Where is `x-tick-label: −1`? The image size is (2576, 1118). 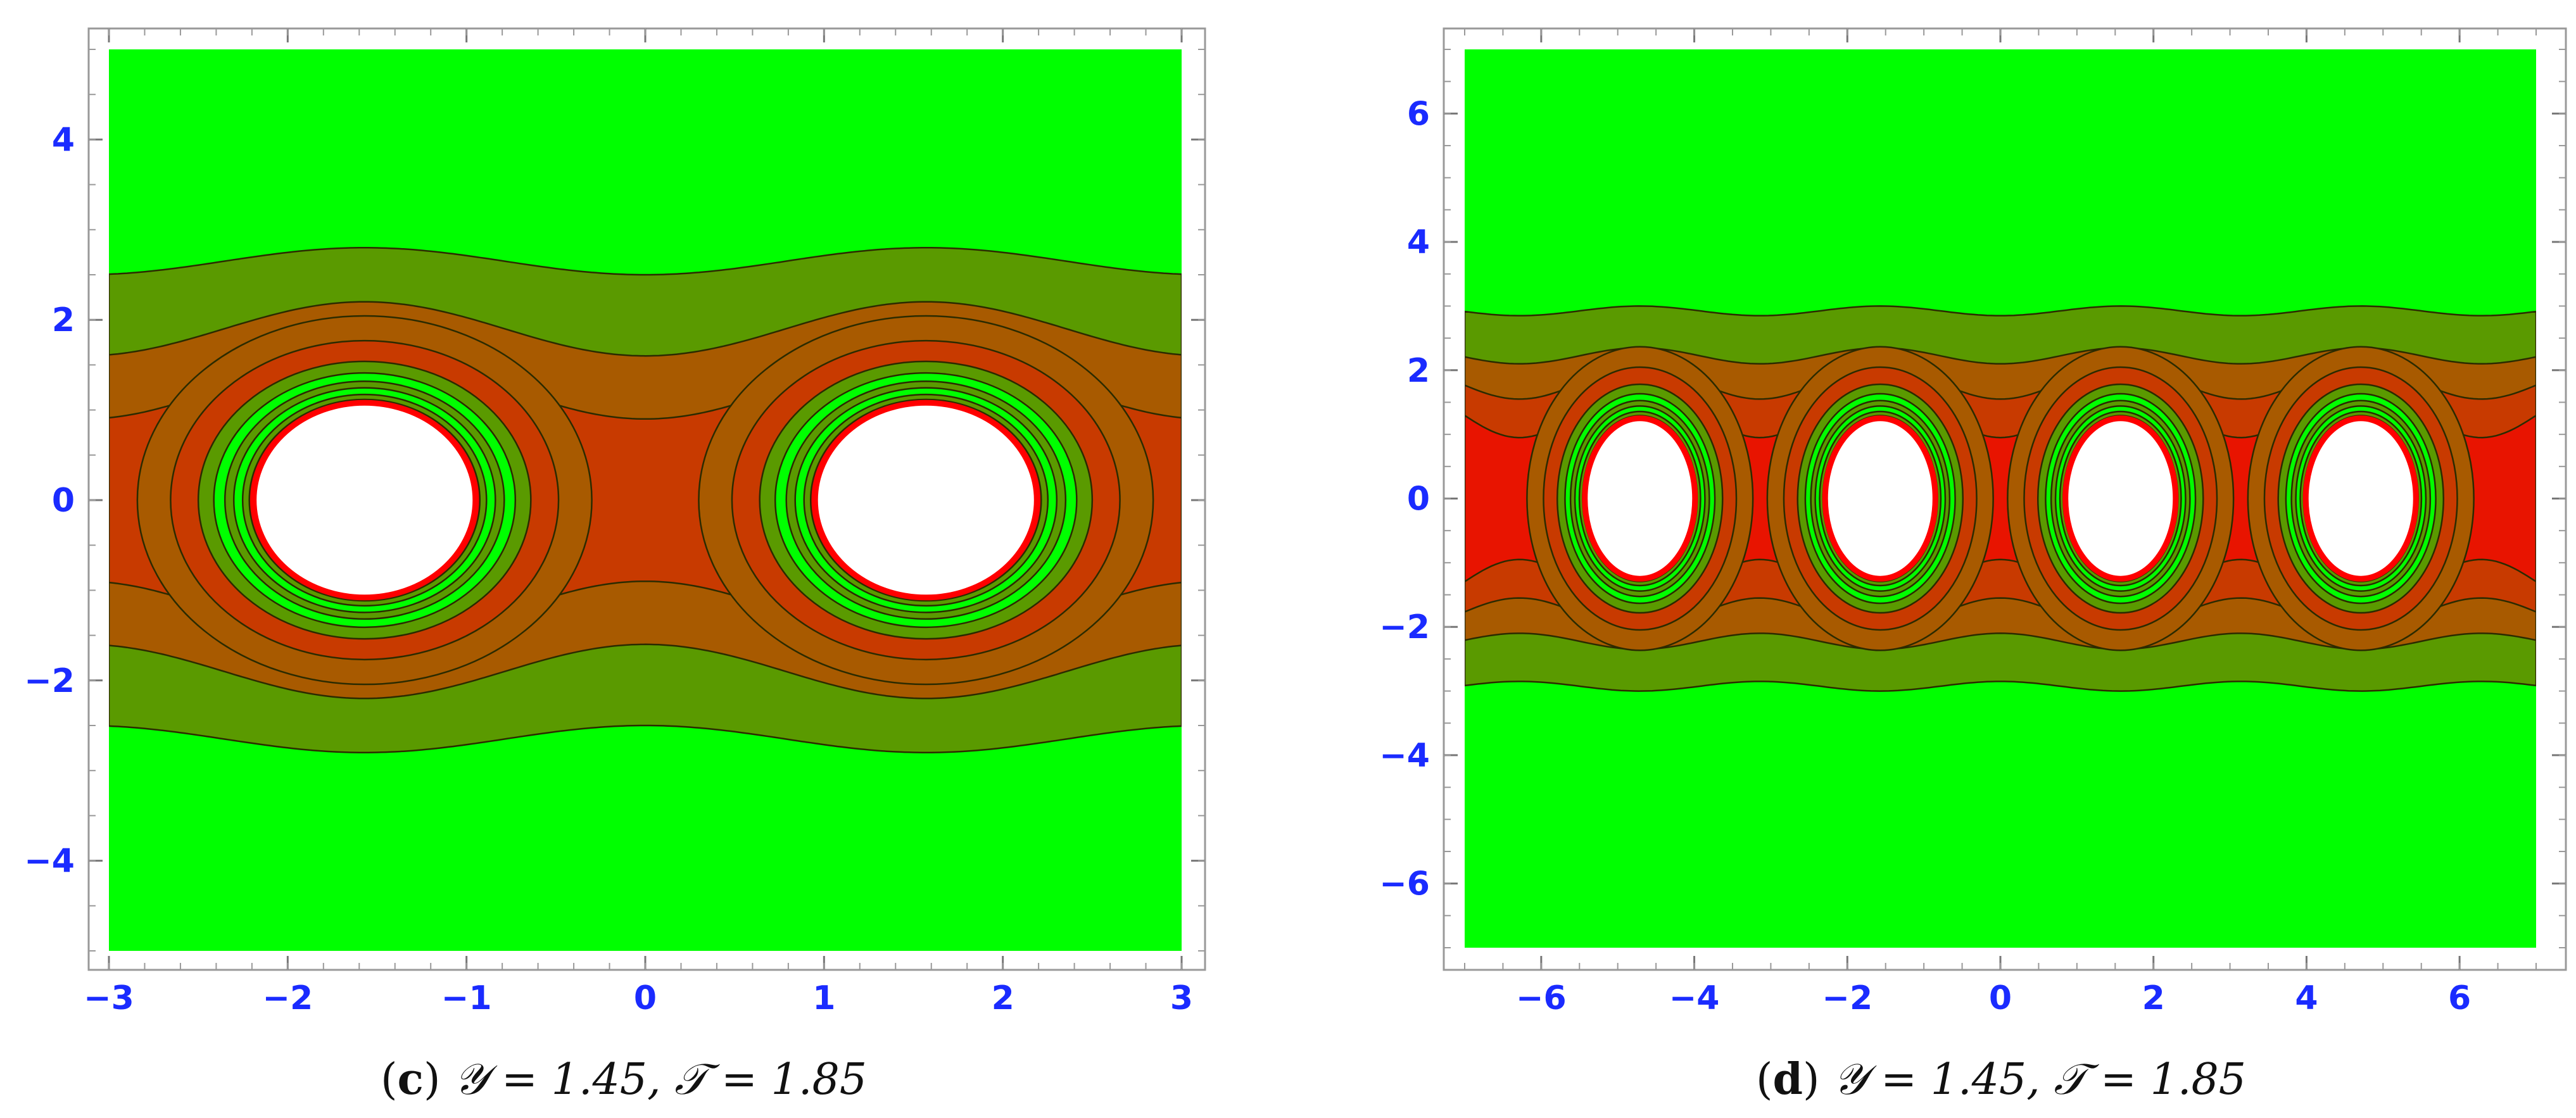 x-tick-label: −1 is located at coordinates (466, 998).